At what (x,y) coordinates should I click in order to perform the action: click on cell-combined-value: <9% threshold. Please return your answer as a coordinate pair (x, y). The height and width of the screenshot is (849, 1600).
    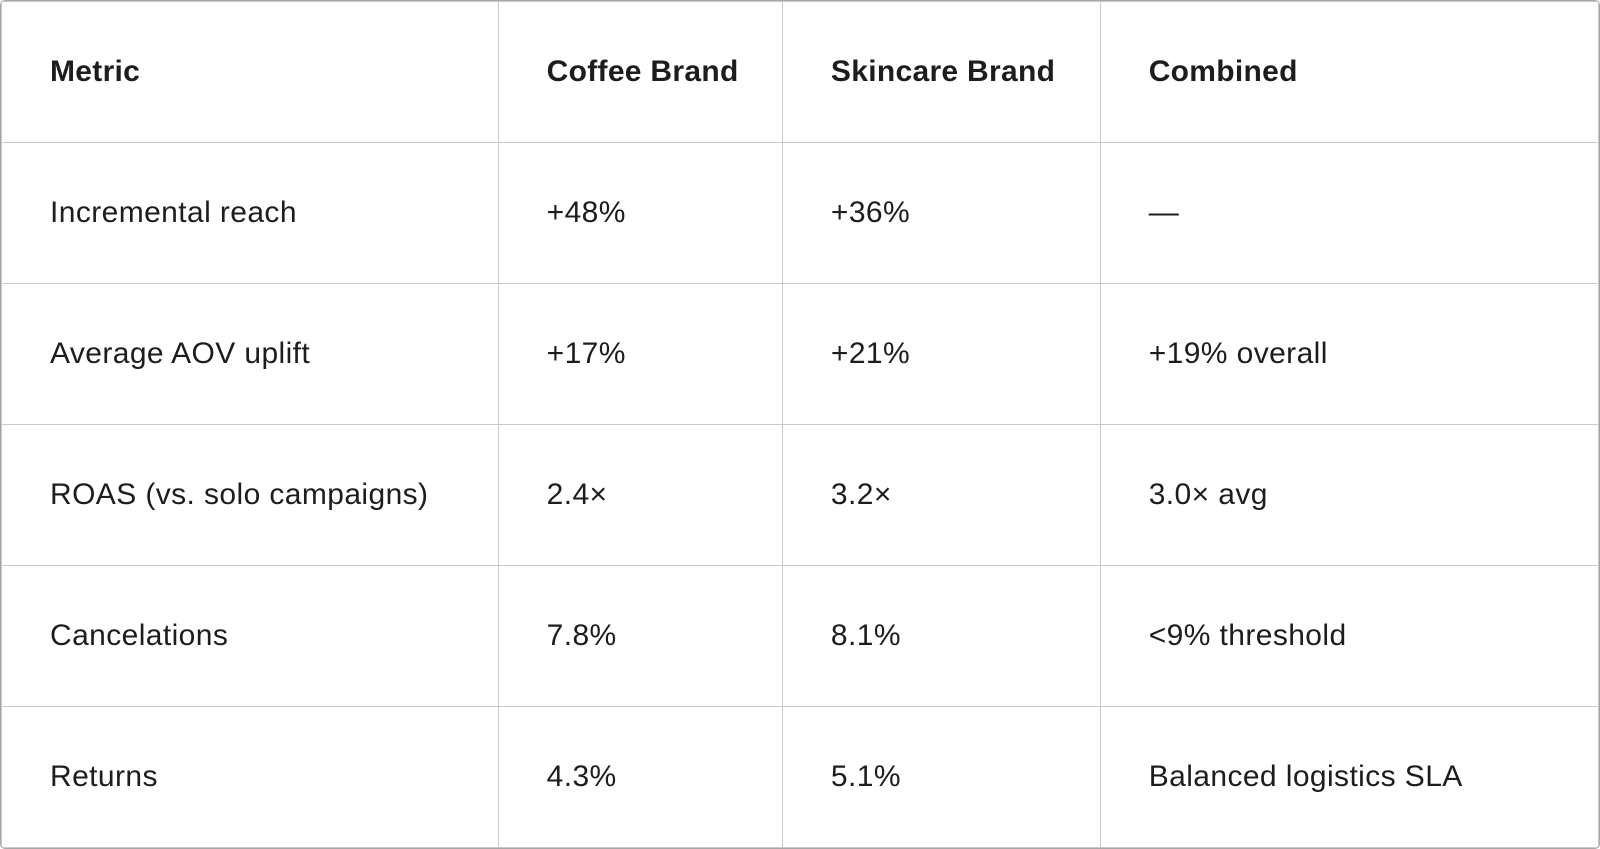
    Looking at the image, I should click on (1349, 636).